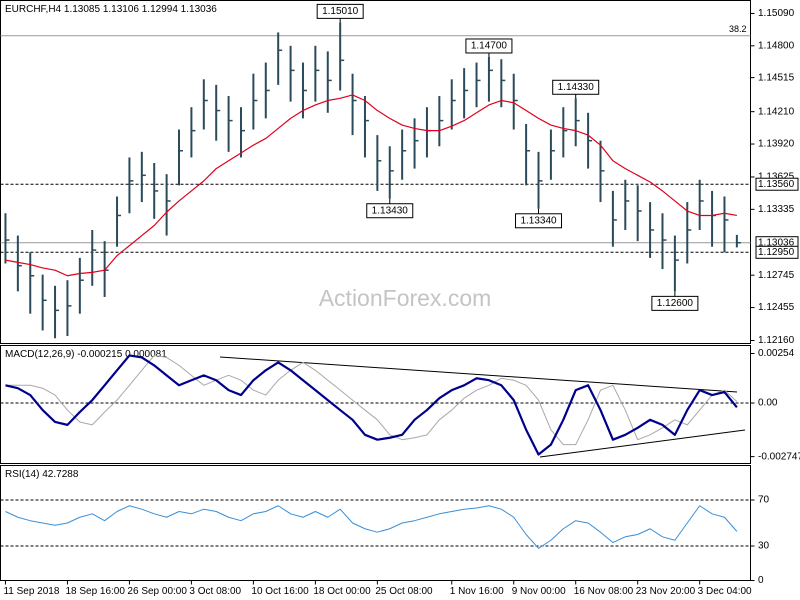 This screenshot has width=800, height=600. What do you see at coordinates (31, 591) in the screenshot?
I see `x-tick-label: 11 Sep 2018` at bounding box center [31, 591].